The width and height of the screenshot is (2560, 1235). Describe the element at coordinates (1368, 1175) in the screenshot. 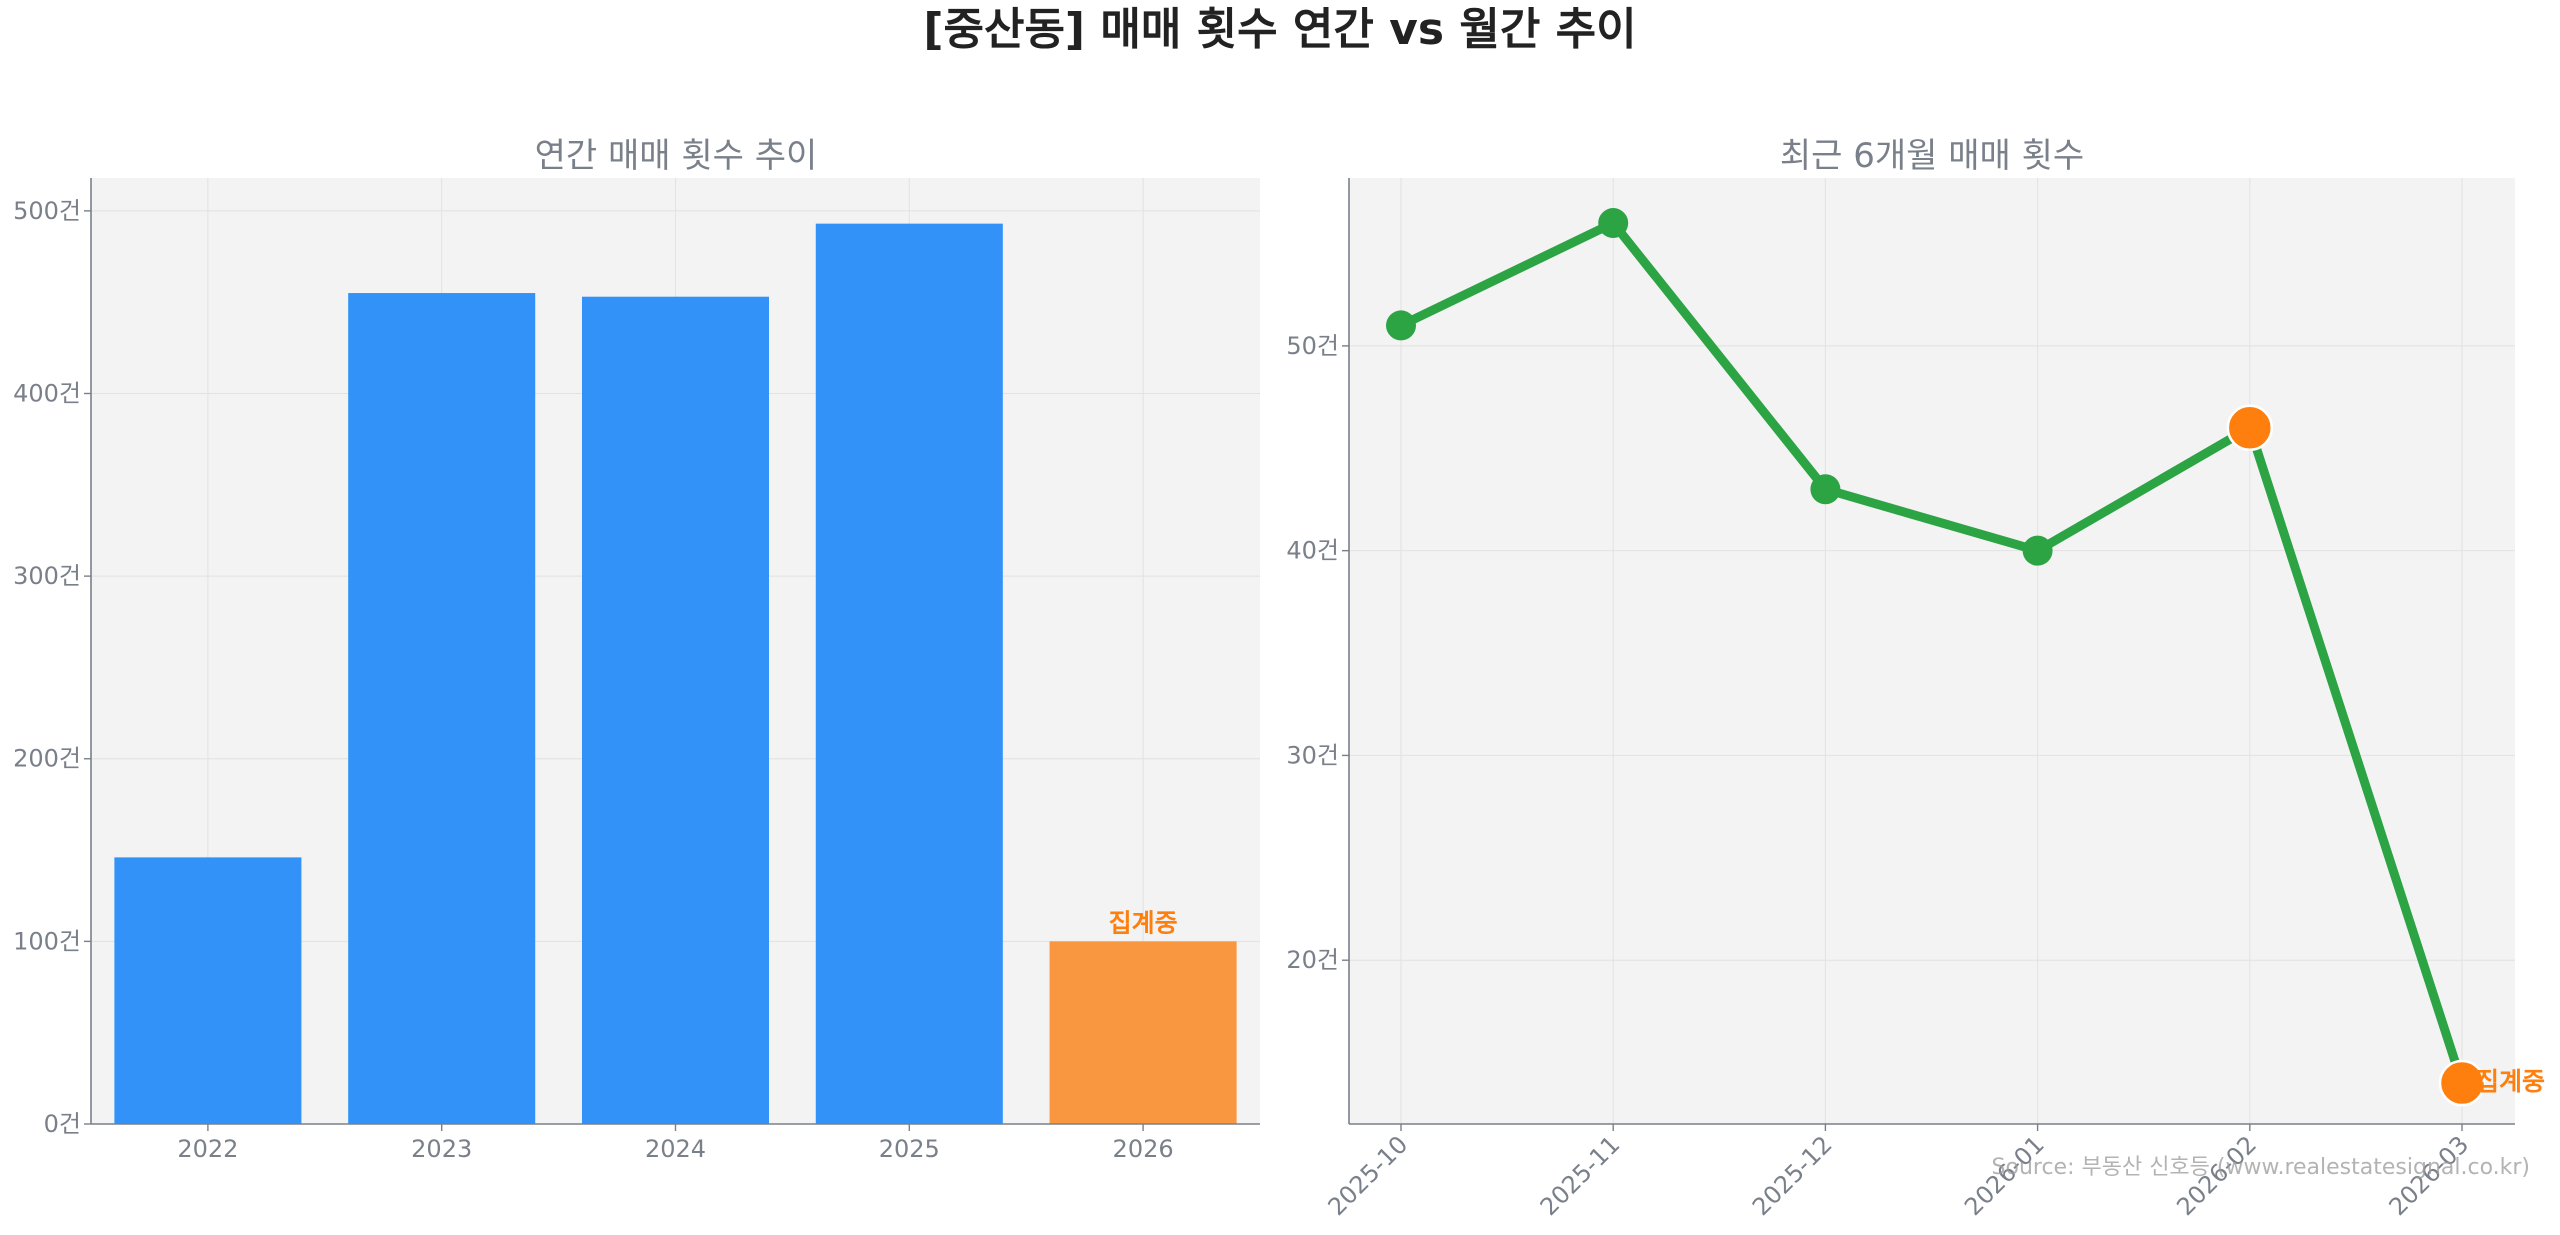

I see `x-tick-label: 2025-10` at that location.